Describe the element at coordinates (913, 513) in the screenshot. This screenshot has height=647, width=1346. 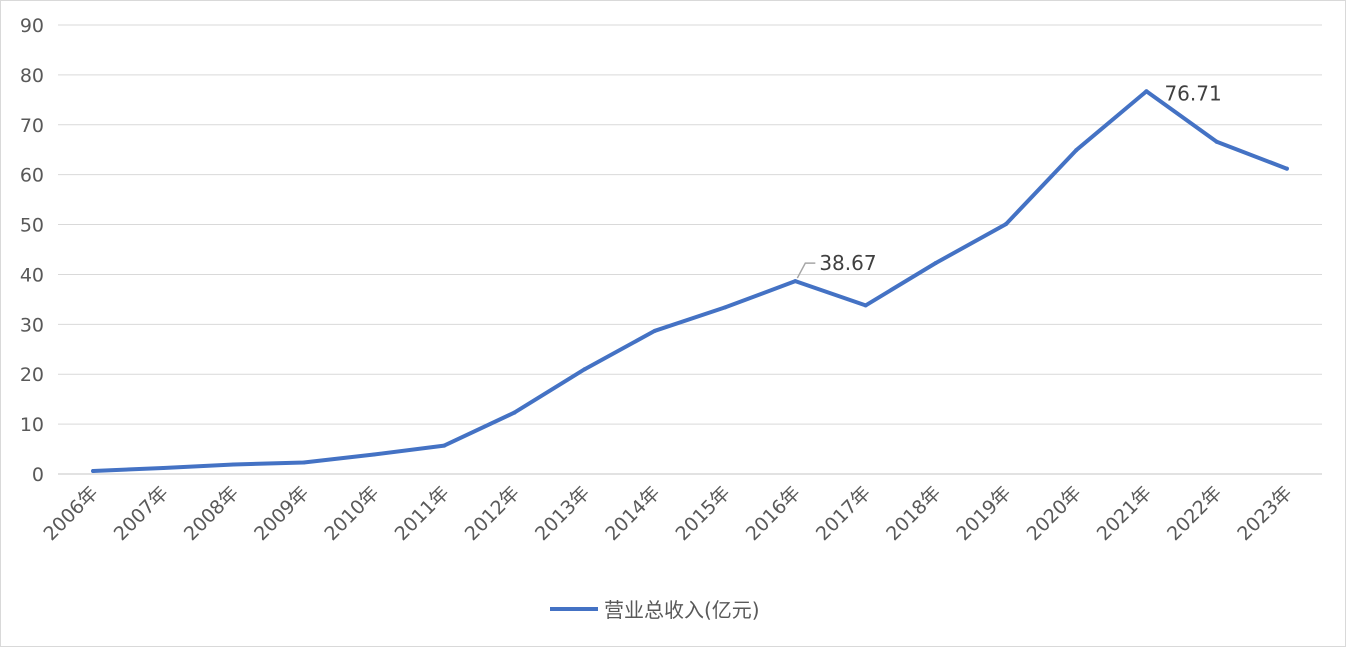
I see `x-tick-label: 2018年` at that location.